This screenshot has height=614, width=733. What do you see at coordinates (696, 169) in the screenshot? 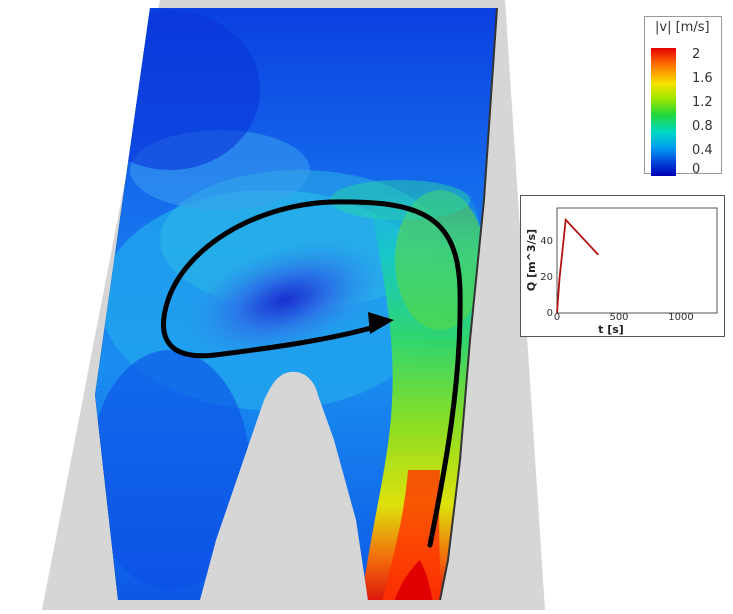
I see `legend-tick: 0` at bounding box center [696, 169].